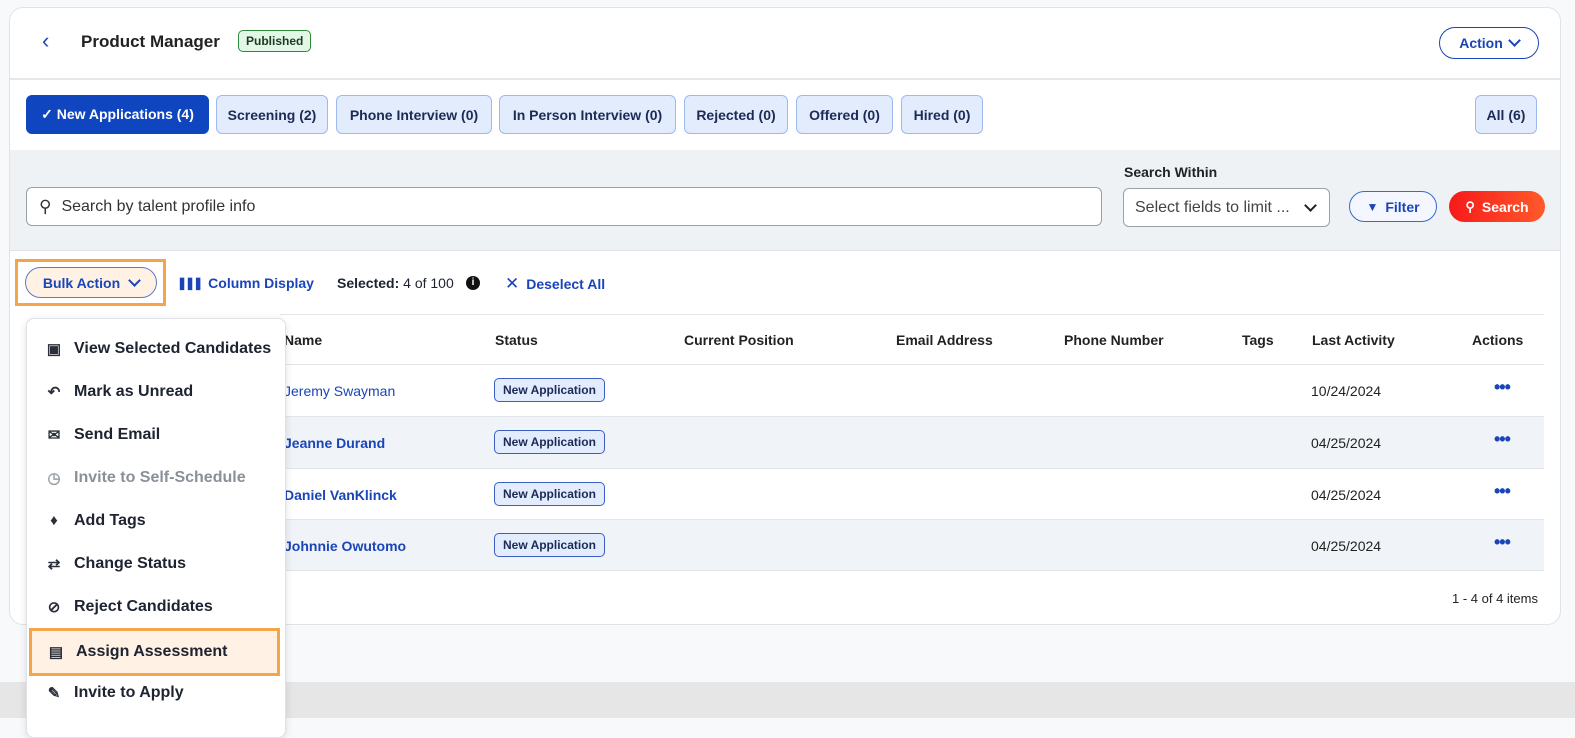 This screenshot has height=738, width=1575. I want to click on deselect-all-button: ✕ Deselect All, so click(555, 284).